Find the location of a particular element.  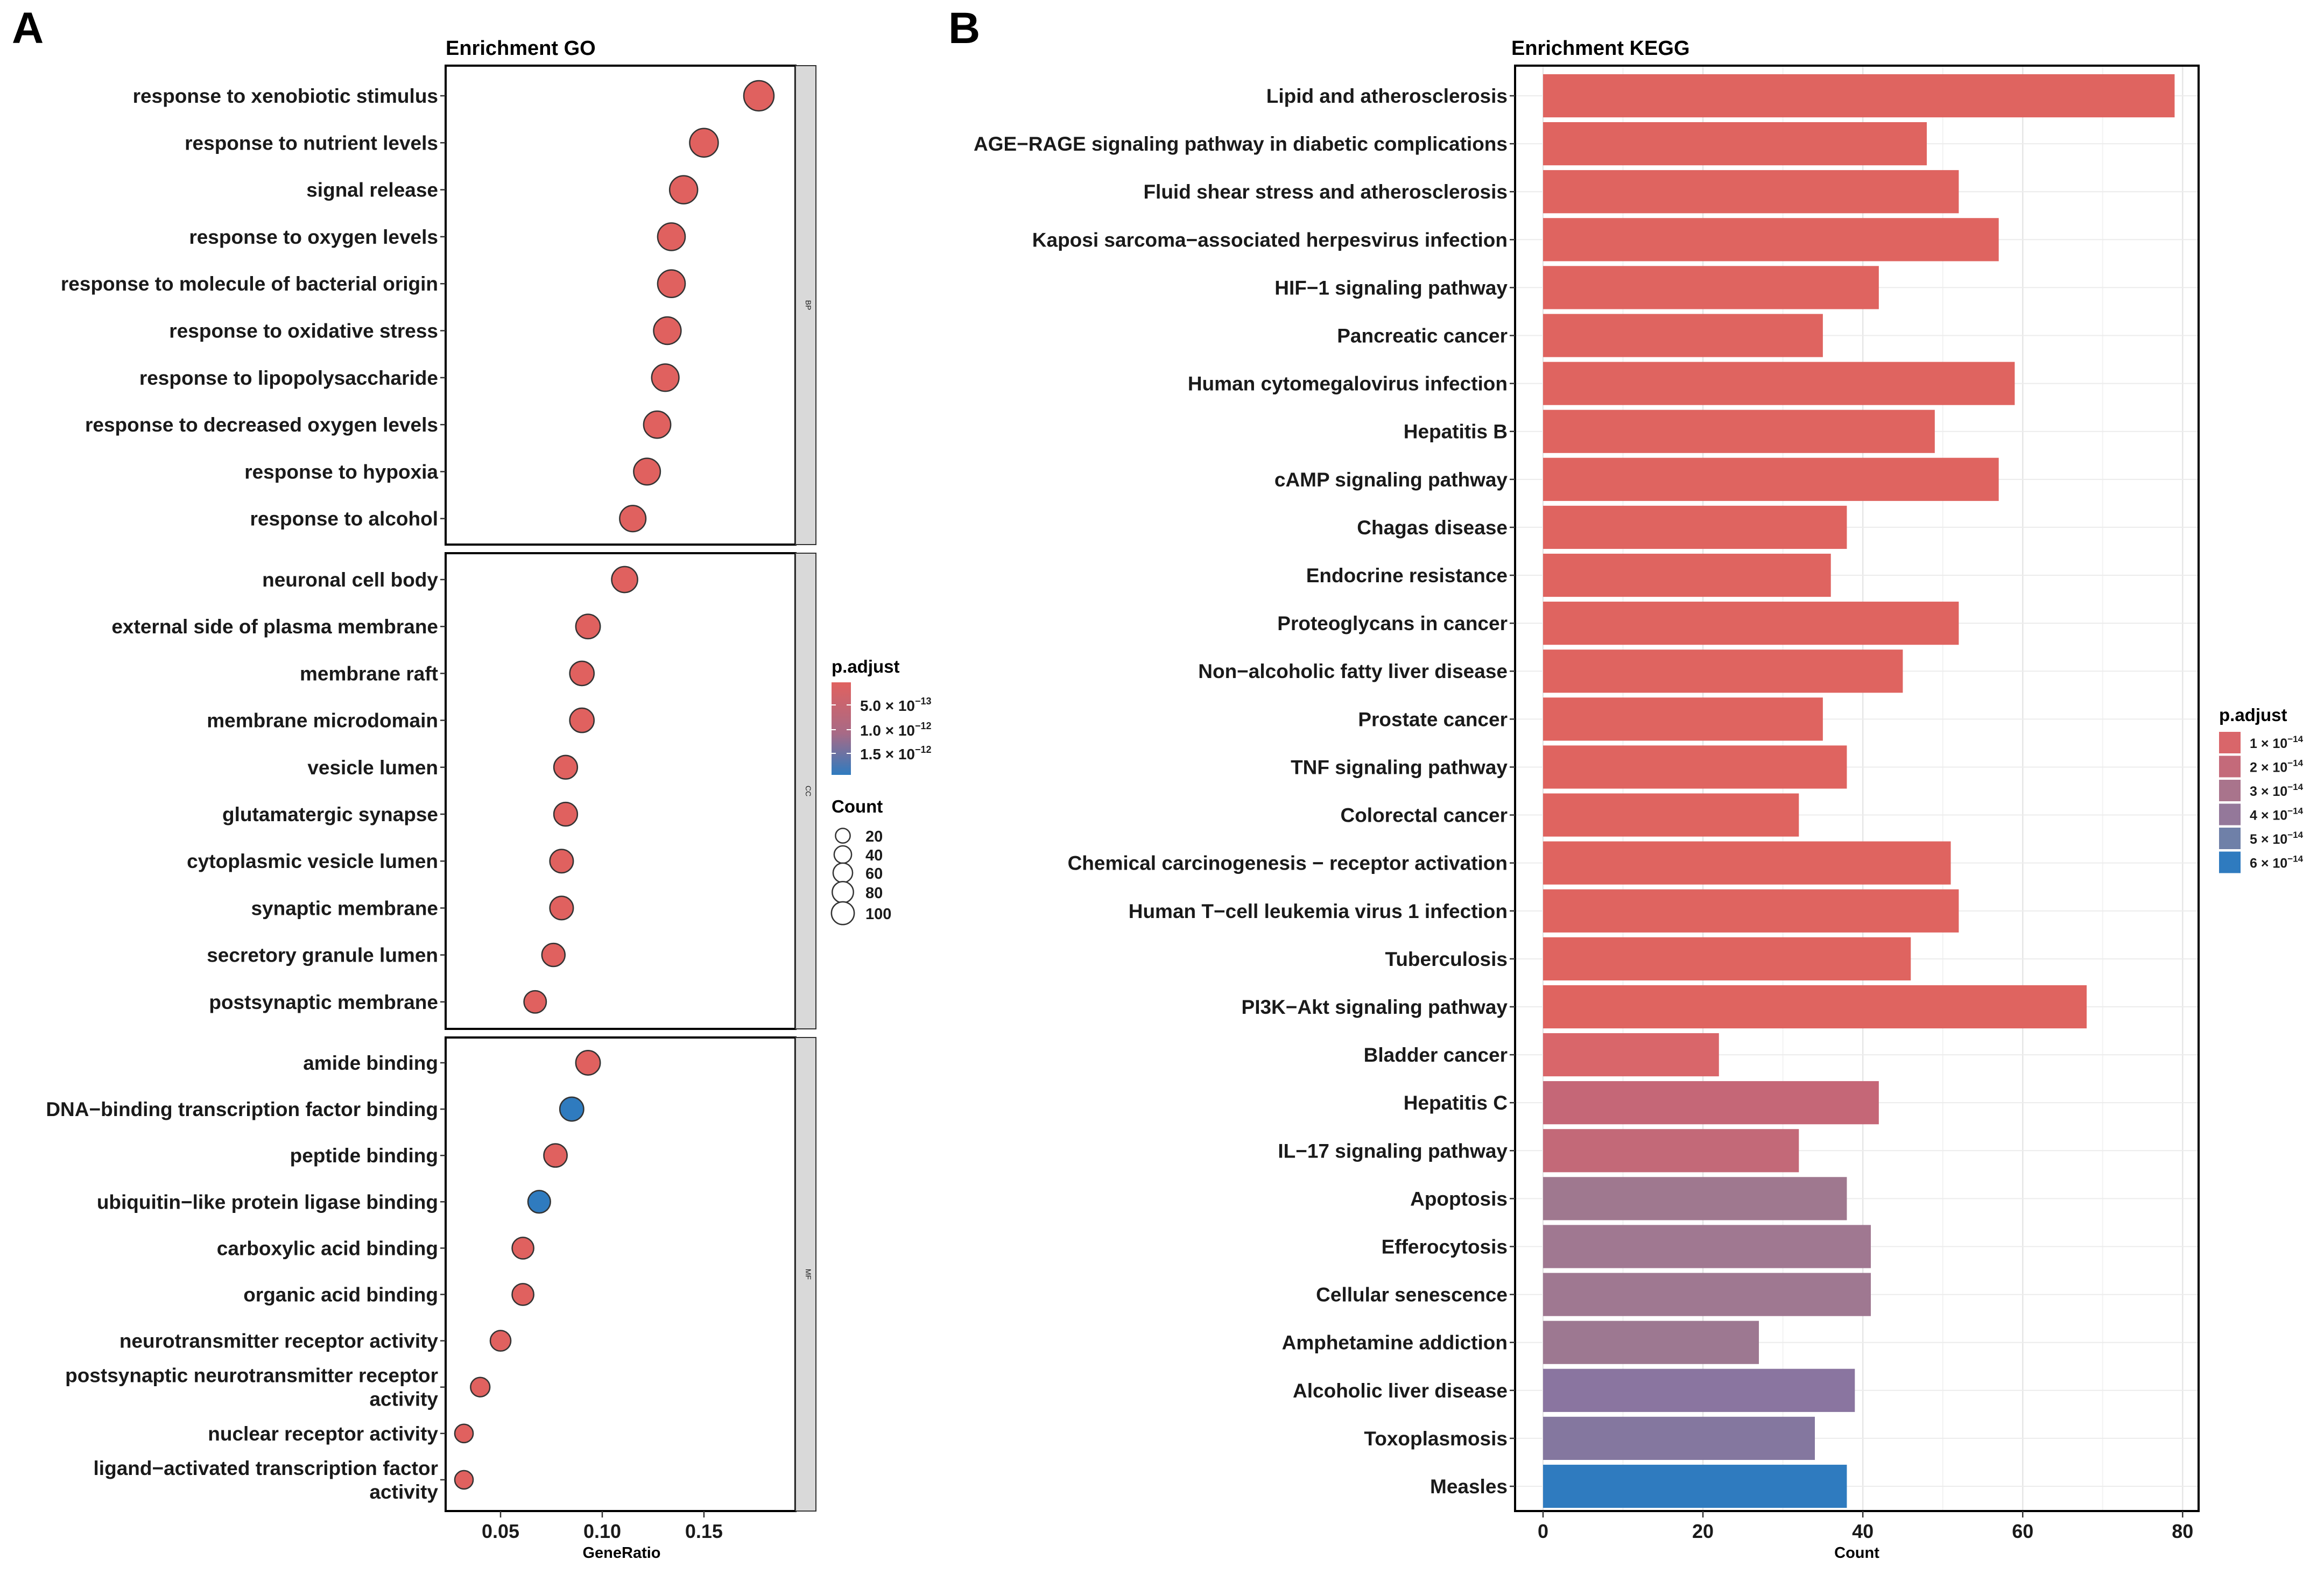

go-term-label: organic acid binding is located at coordinates (340, 1295).